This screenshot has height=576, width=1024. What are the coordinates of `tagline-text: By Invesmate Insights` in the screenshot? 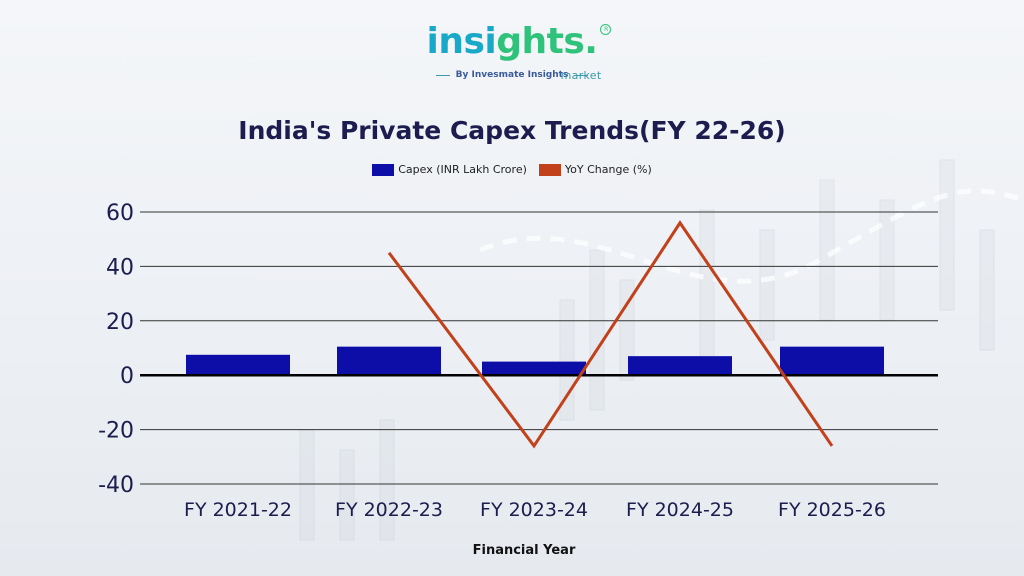 It's located at (512, 75).